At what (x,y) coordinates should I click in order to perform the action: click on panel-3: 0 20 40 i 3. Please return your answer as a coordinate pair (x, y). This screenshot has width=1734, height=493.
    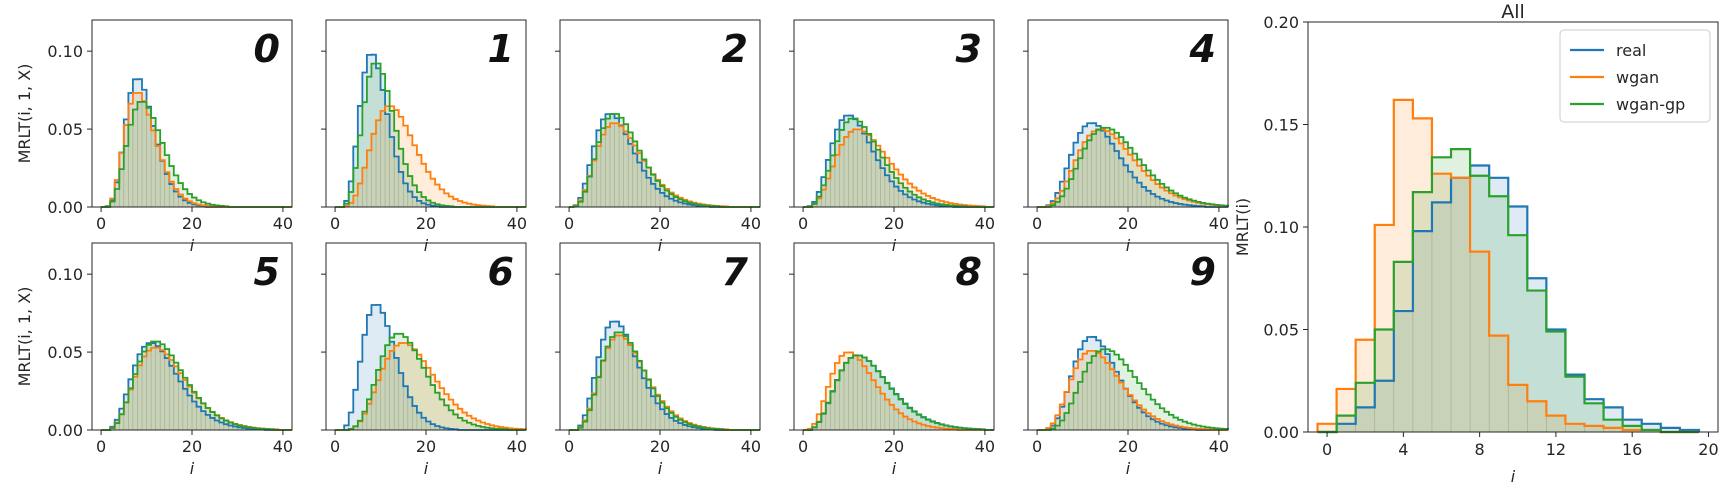
    Looking at the image, I should click on (892, 137).